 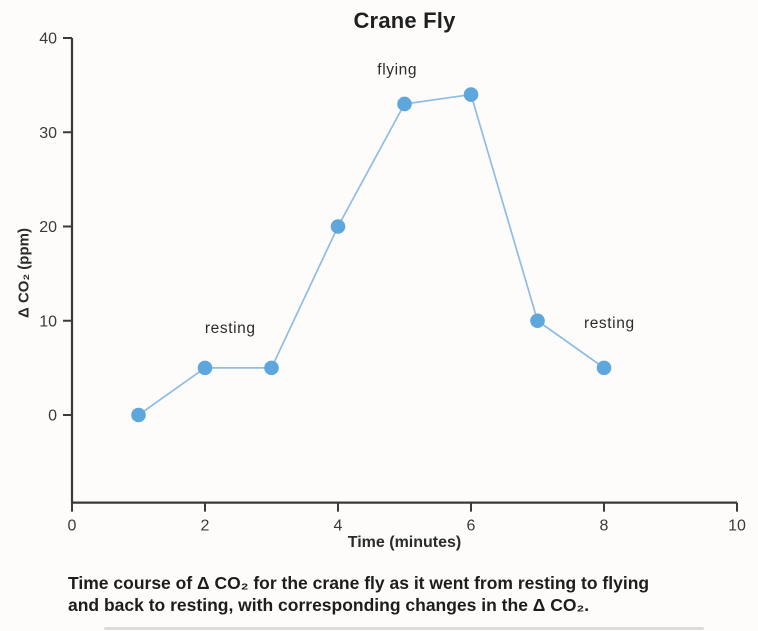 I want to click on x-tick-label: 6, so click(x=471, y=526).